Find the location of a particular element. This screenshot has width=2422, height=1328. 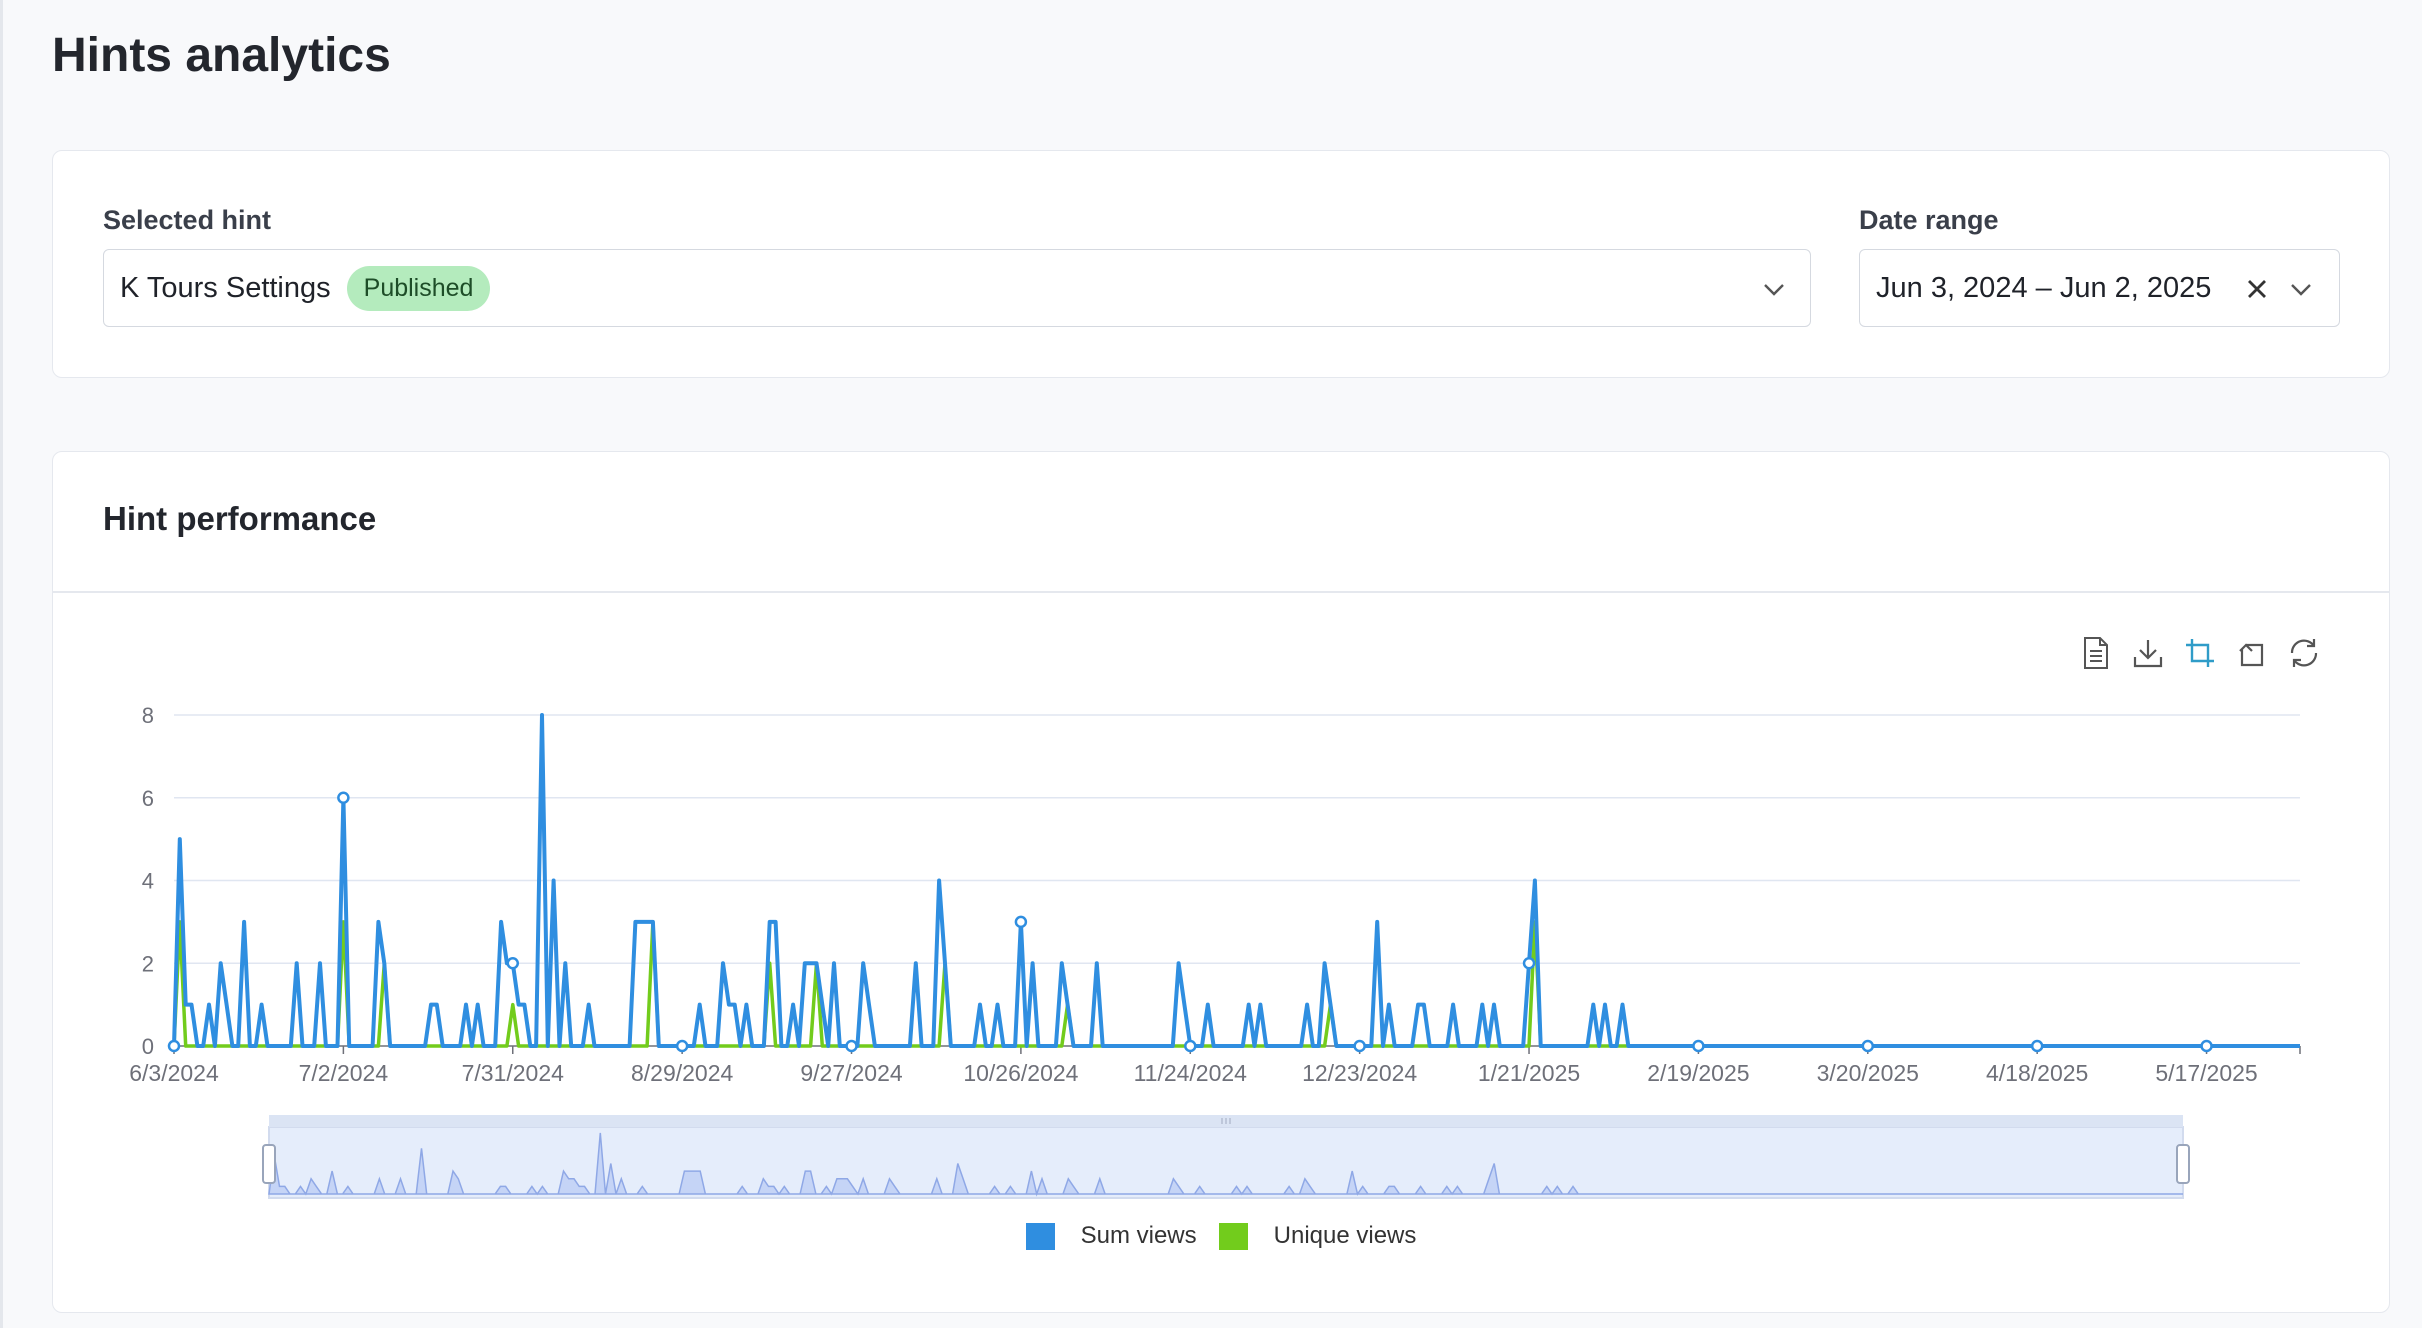

x-tick-label: 7/2/2024 is located at coordinates (344, 1073).